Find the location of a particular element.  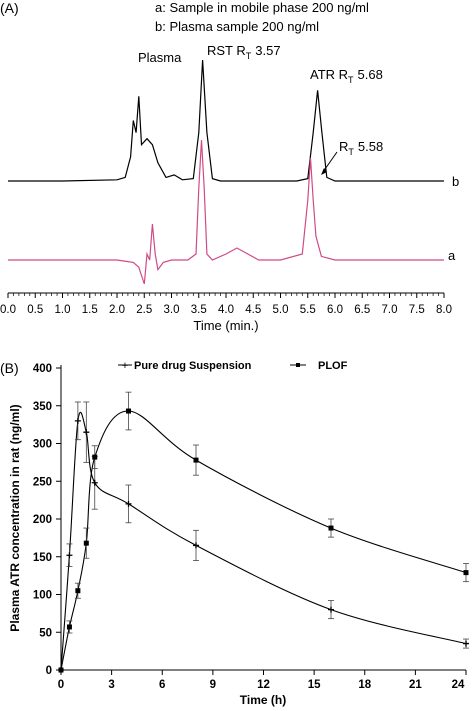

panel-b-label: (B) is located at coordinates (9, 368).